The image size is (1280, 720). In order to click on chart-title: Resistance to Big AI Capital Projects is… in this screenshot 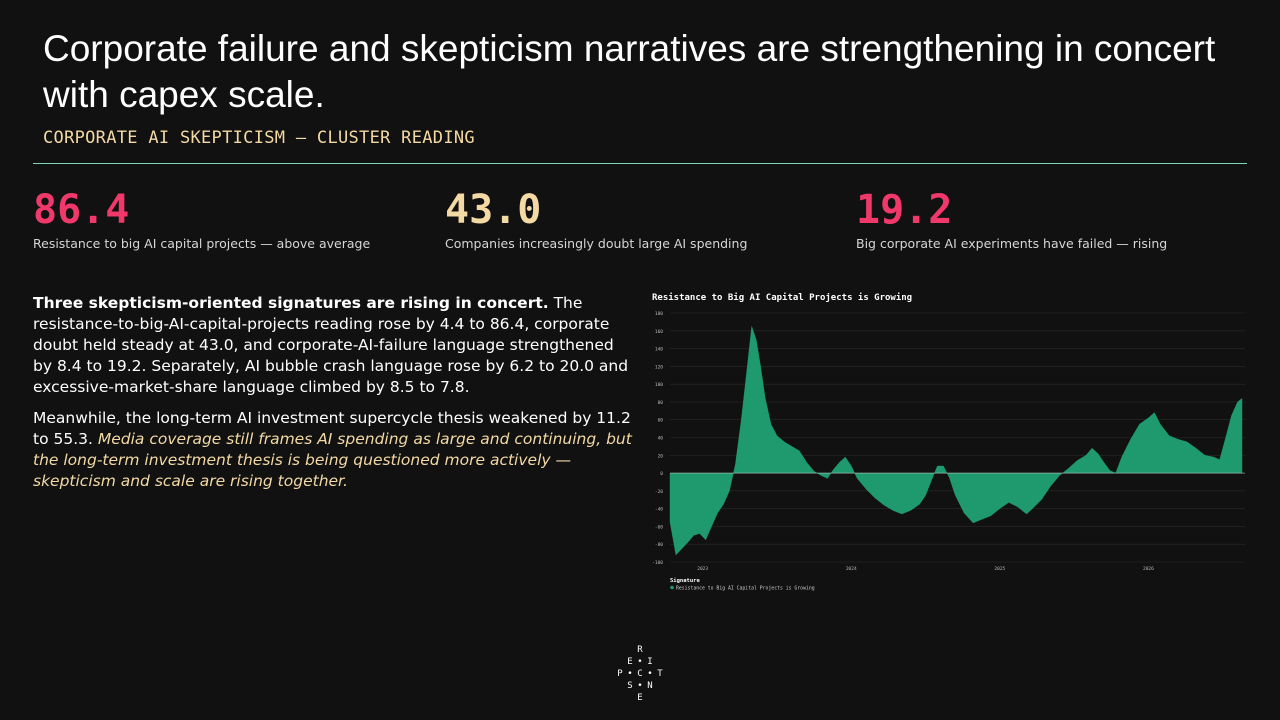, I will do `click(782, 298)`.